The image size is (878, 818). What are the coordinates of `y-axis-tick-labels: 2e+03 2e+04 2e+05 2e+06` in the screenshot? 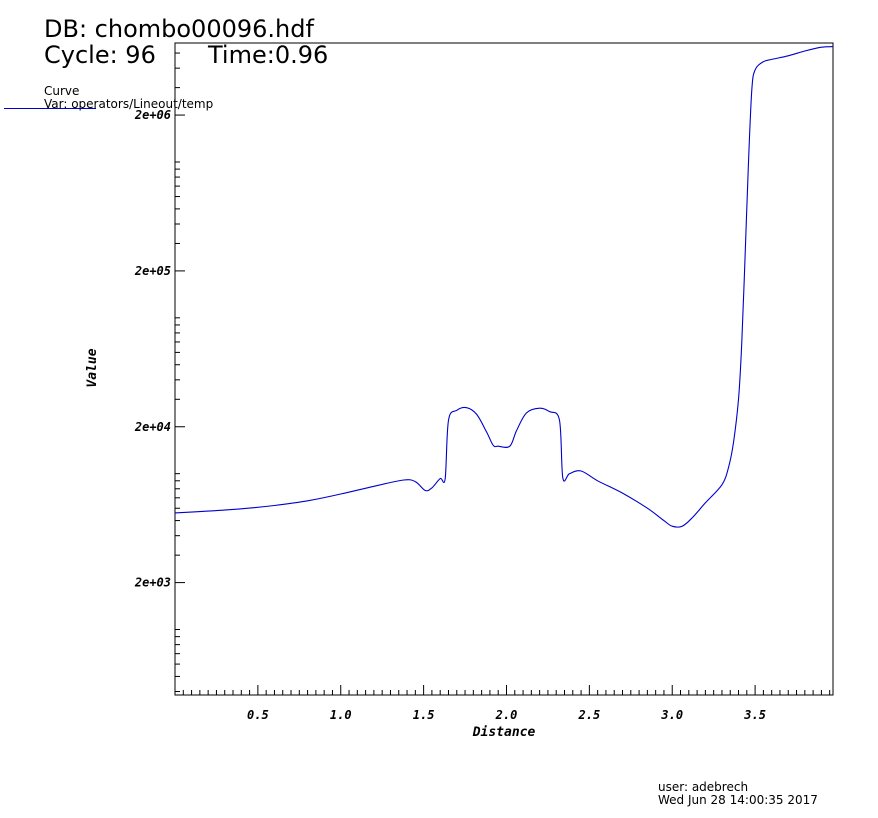 It's located at (152, 349).